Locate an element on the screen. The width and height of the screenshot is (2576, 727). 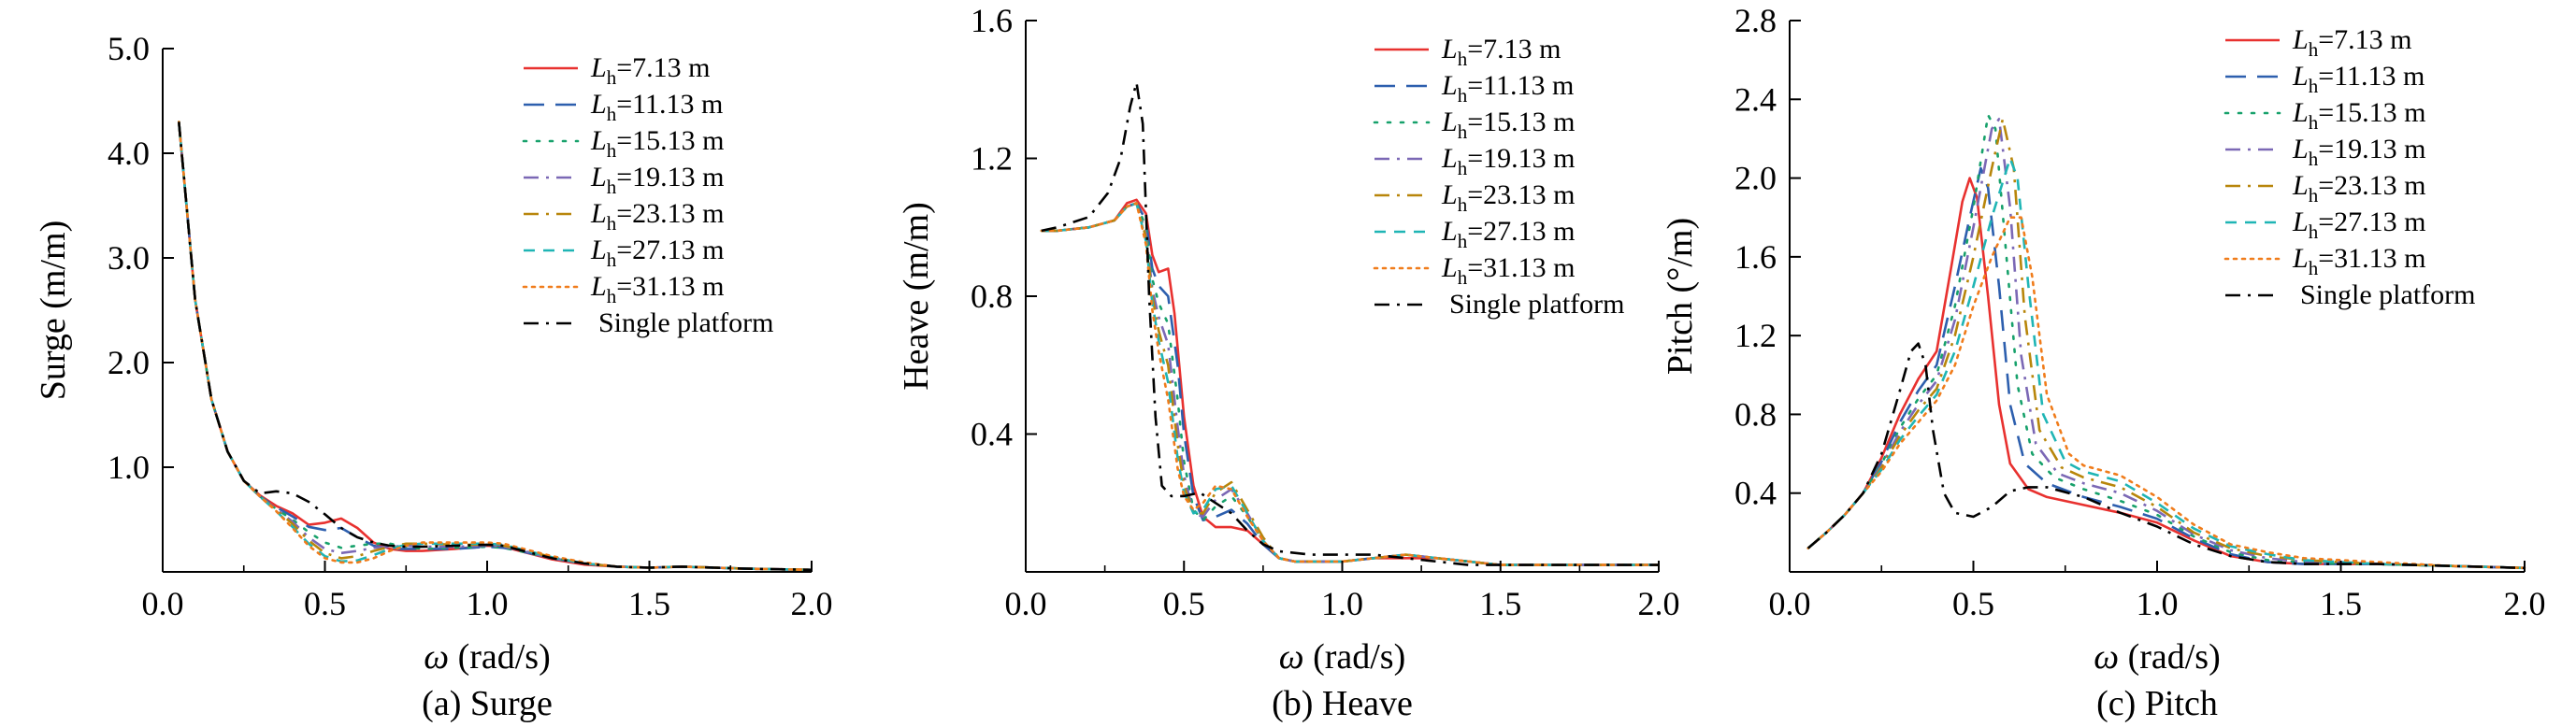
legend-label: Lh=19.13 m is located at coordinates (657, 180).